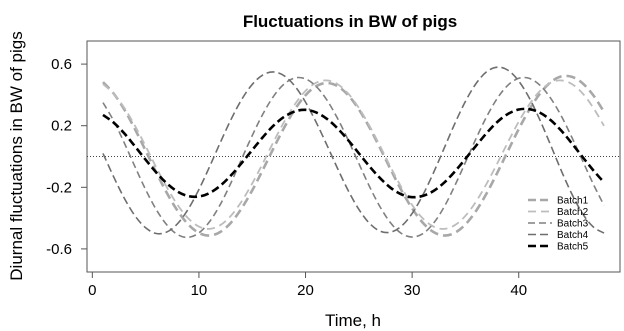 The height and width of the screenshot is (331, 624). I want to click on x-tick-label: 30, so click(412, 290).